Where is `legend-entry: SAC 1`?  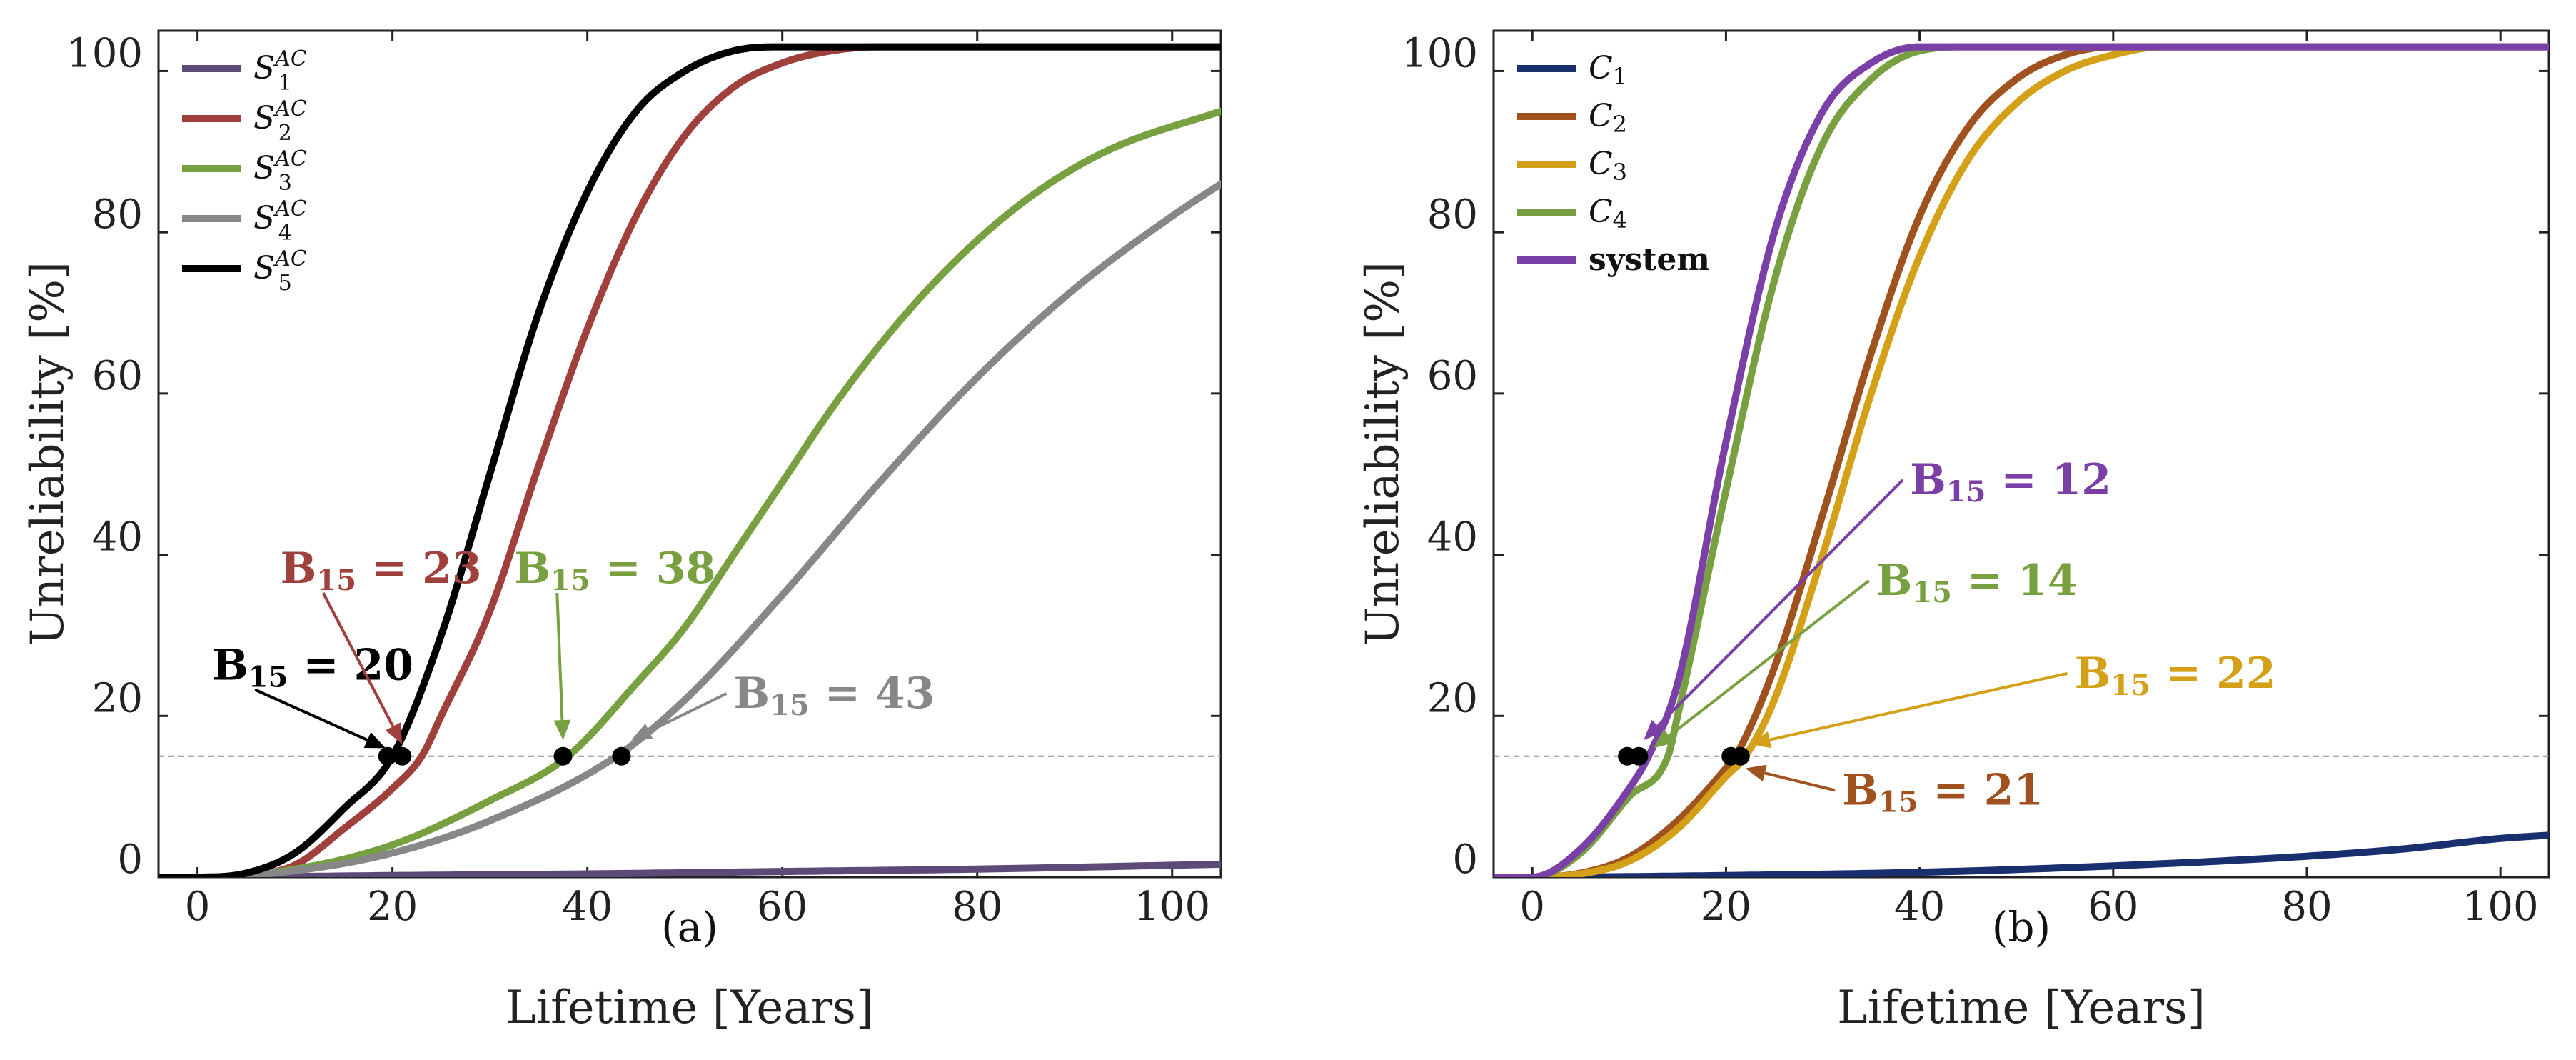 legend-entry: SAC 1 is located at coordinates (280, 71).